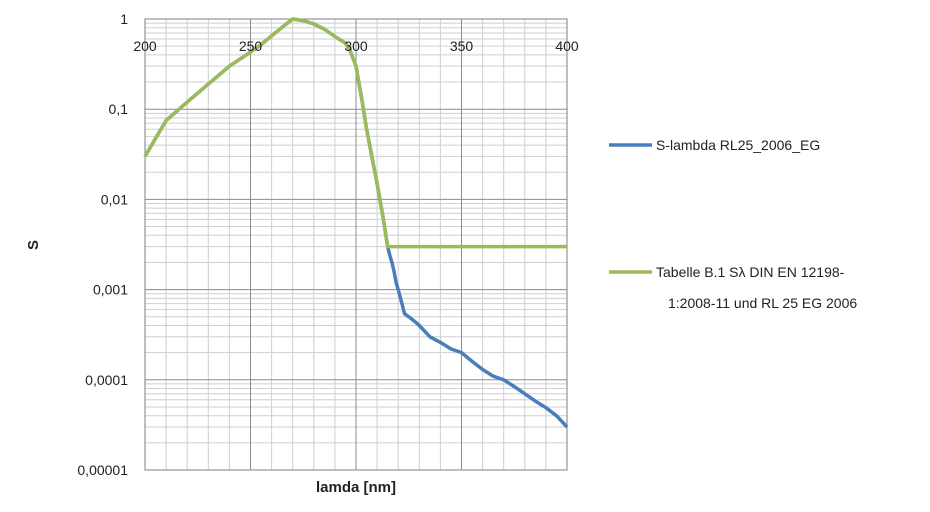 Image resolution: width=930 pixels, height=512 pixels. What do you see at coordinates (106, 380) in the screenshot?
I see `y-tick-label: 0,0001` at bounding box center [106, 380].